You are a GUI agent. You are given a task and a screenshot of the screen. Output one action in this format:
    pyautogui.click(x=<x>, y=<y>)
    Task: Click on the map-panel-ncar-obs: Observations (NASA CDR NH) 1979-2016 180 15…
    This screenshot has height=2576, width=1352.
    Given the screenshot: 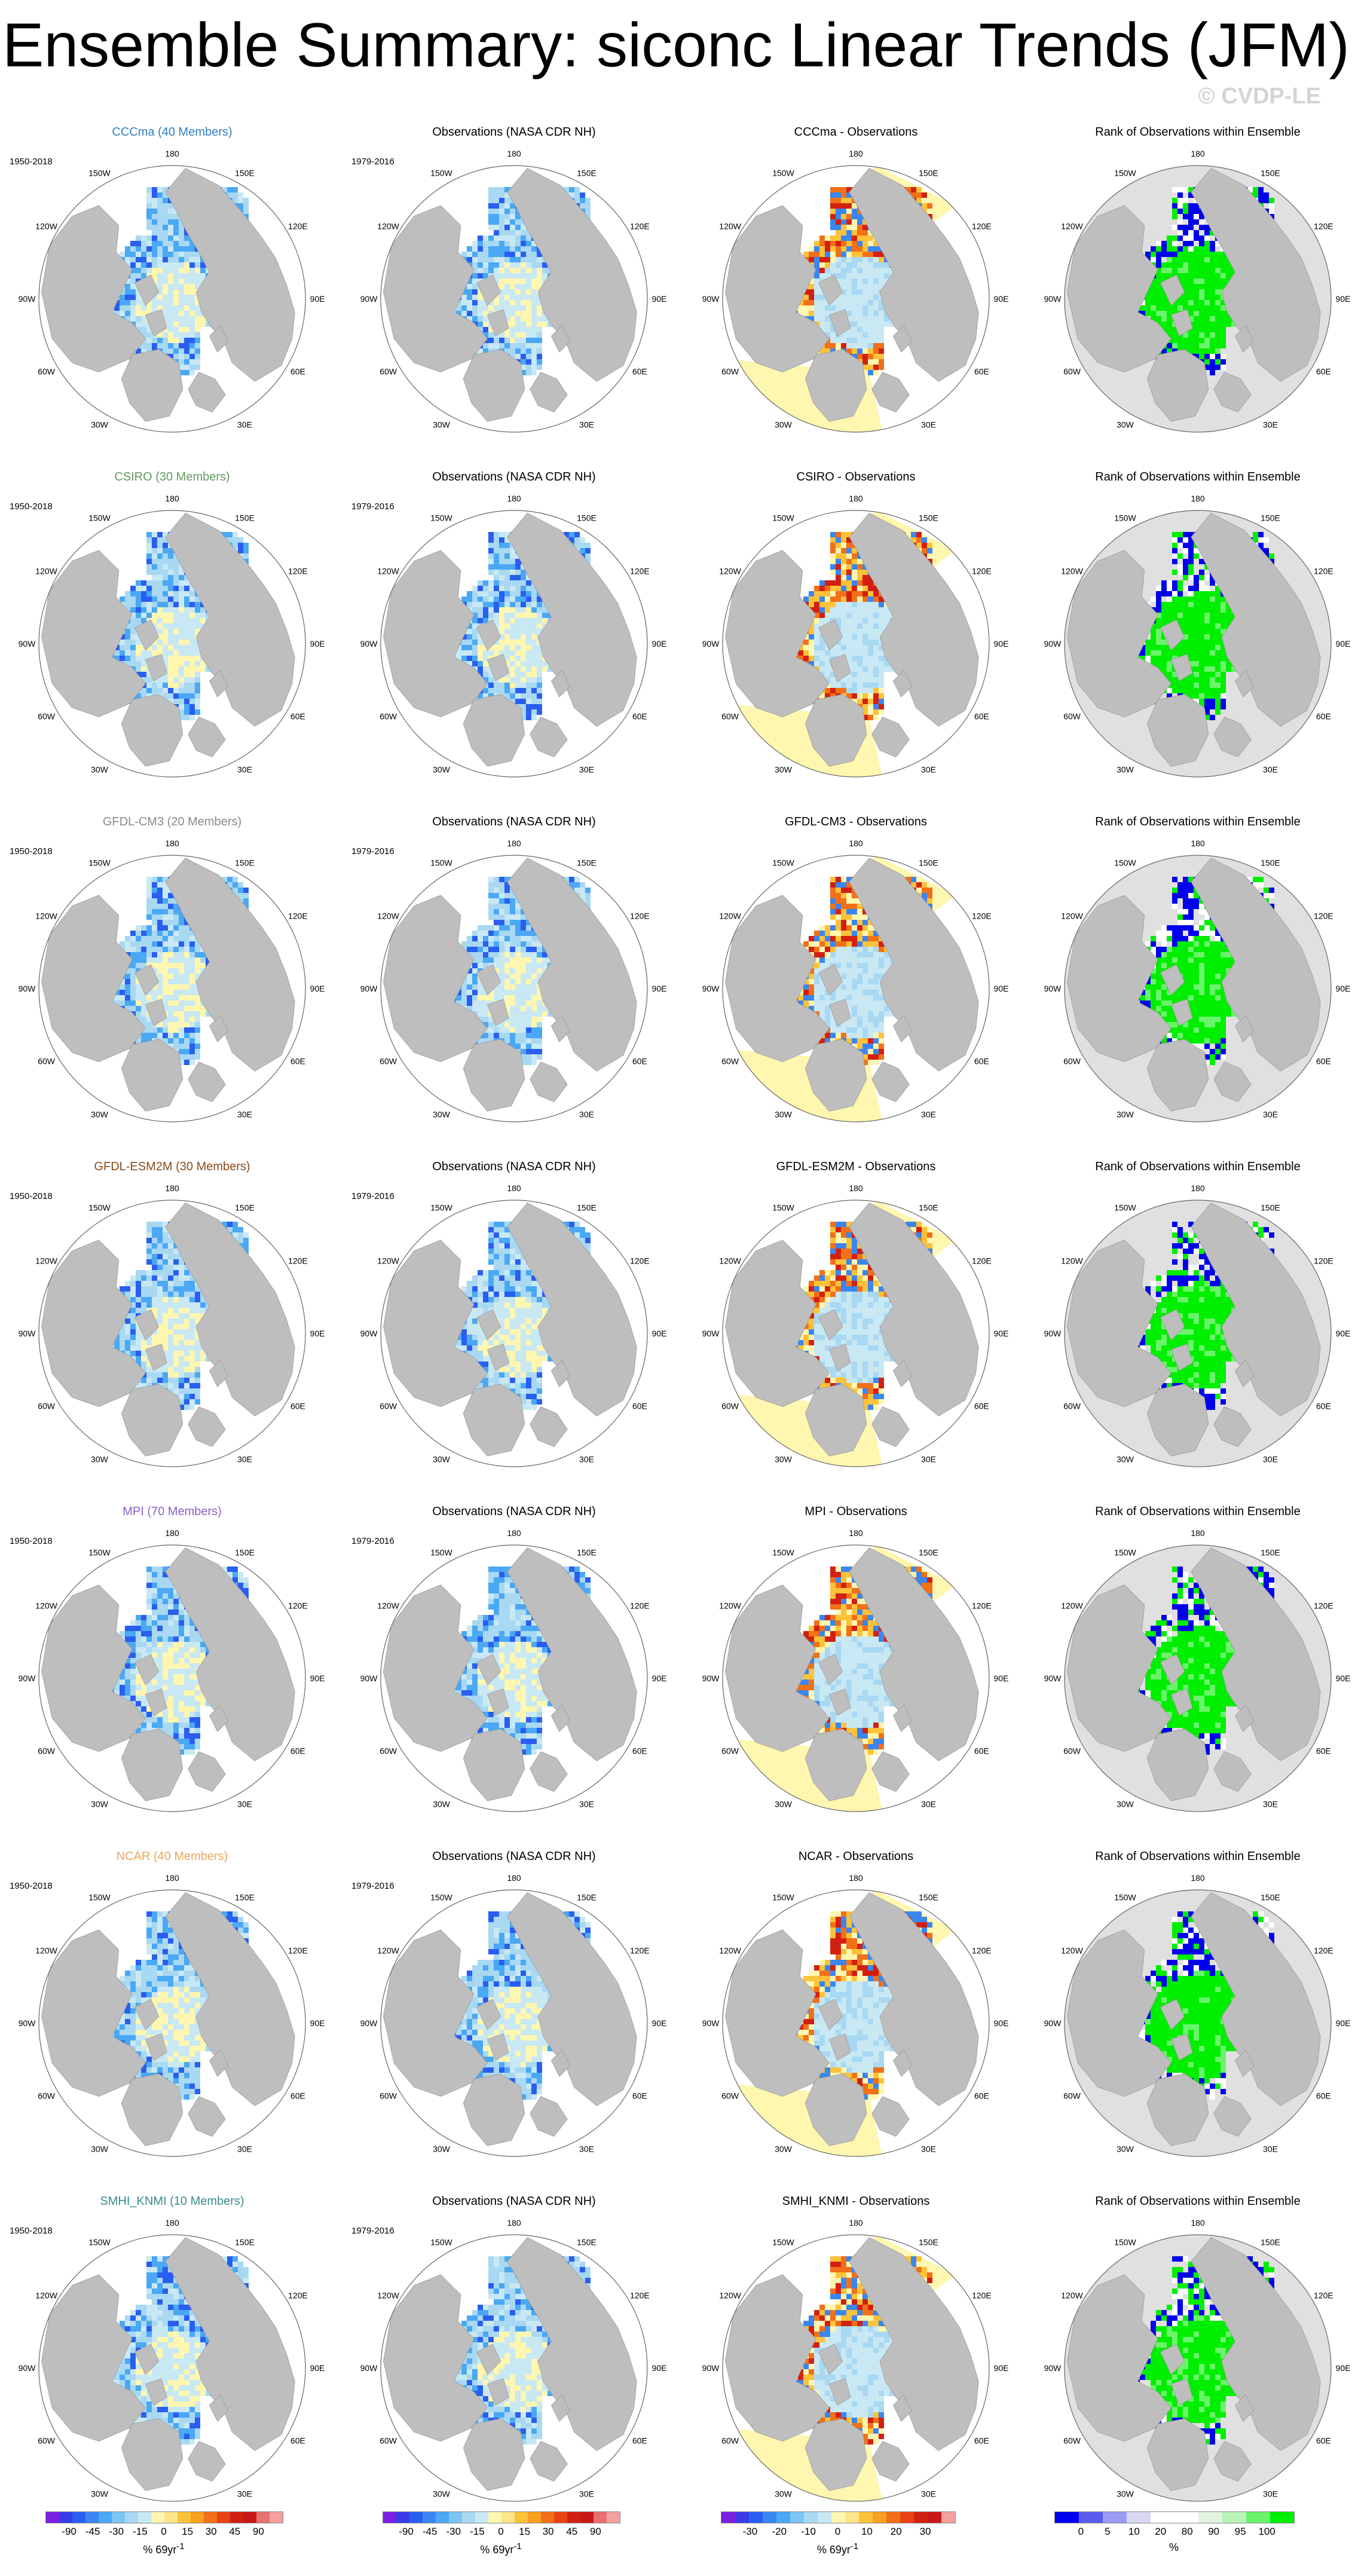 What is the action you would take?
    pyautogui.click(x=514, y=2005)
    